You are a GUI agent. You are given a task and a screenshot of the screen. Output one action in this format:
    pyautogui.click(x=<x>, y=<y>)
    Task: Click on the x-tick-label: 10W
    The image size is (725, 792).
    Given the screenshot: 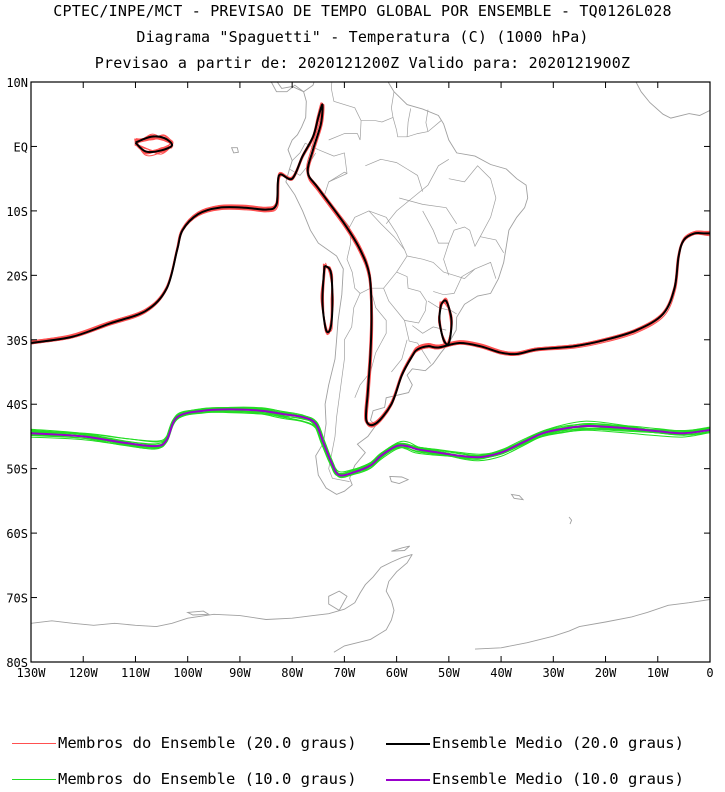 What is the action you would take?
    pyautogui.click(x=658, y=673)
    